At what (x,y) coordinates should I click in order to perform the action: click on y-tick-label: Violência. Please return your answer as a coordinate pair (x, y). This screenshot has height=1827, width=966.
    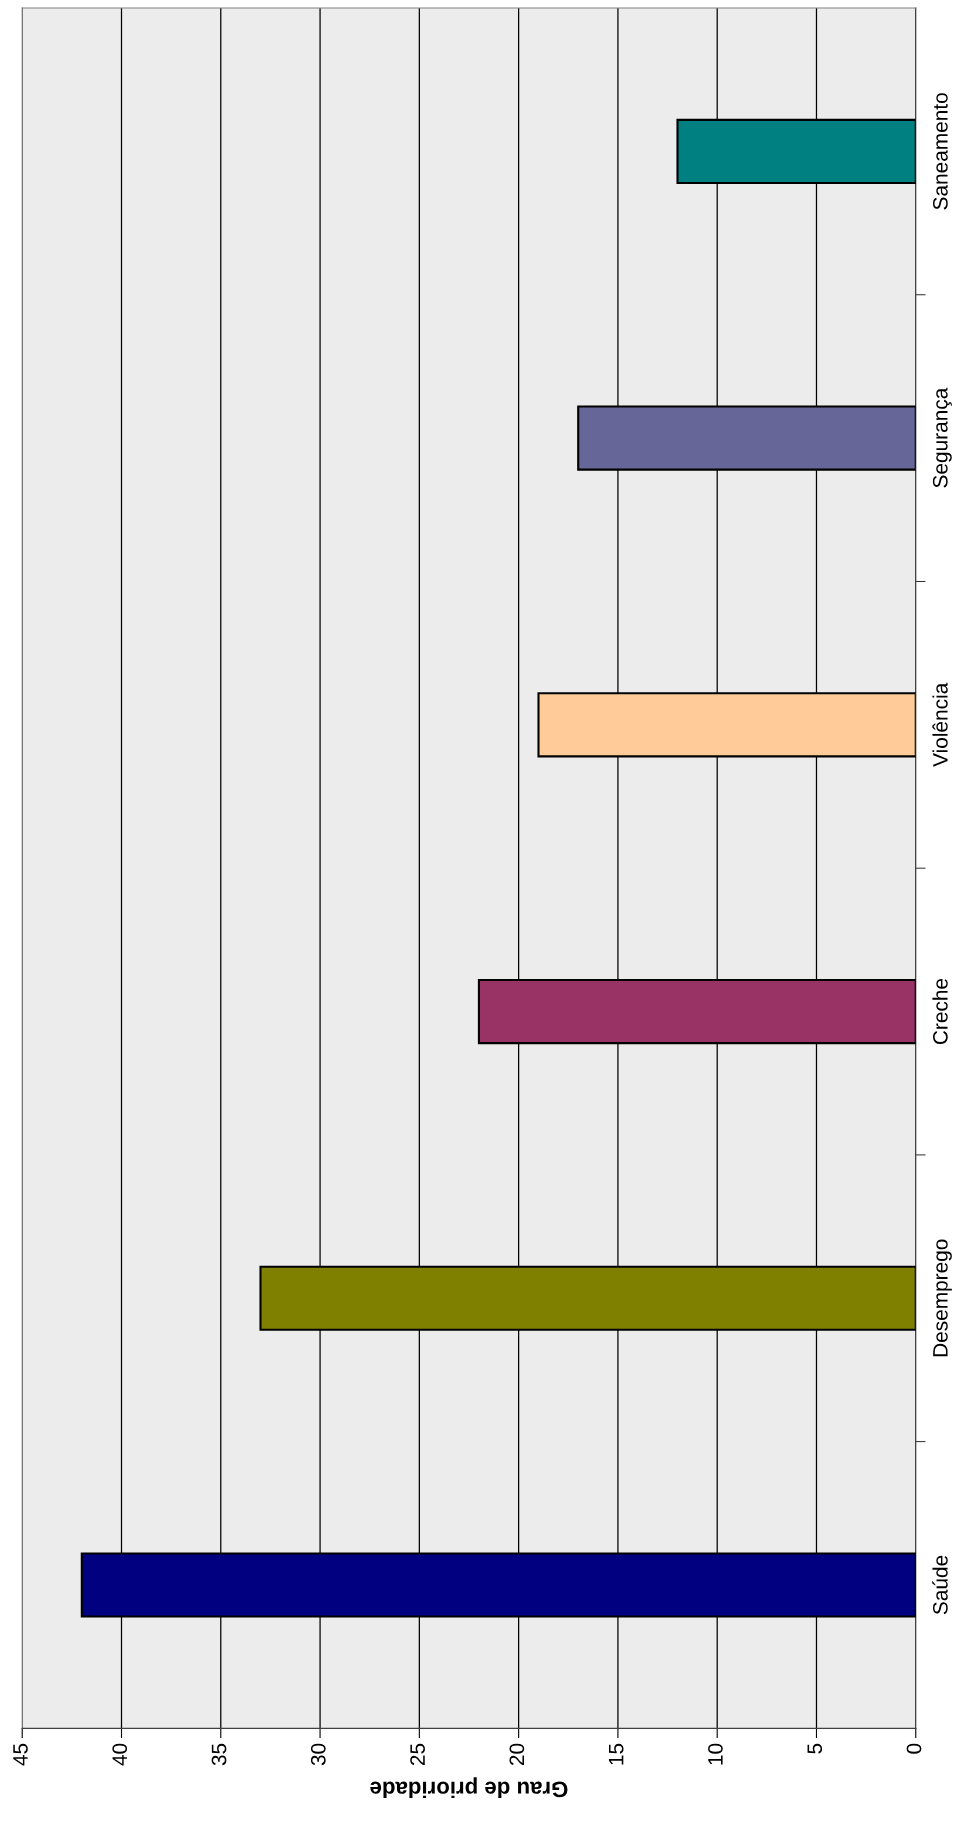
    Looking at the image, I should click on (940, 724).